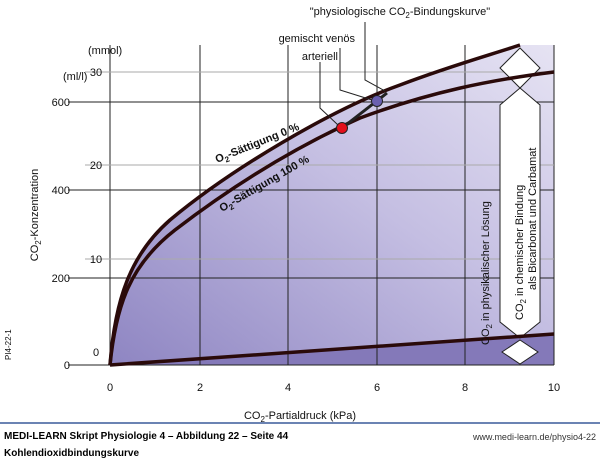  What do you see at coordinates (520, 352) in the screenshot?
I see `physical-solution-arrow` at bounding box center [520, 352].